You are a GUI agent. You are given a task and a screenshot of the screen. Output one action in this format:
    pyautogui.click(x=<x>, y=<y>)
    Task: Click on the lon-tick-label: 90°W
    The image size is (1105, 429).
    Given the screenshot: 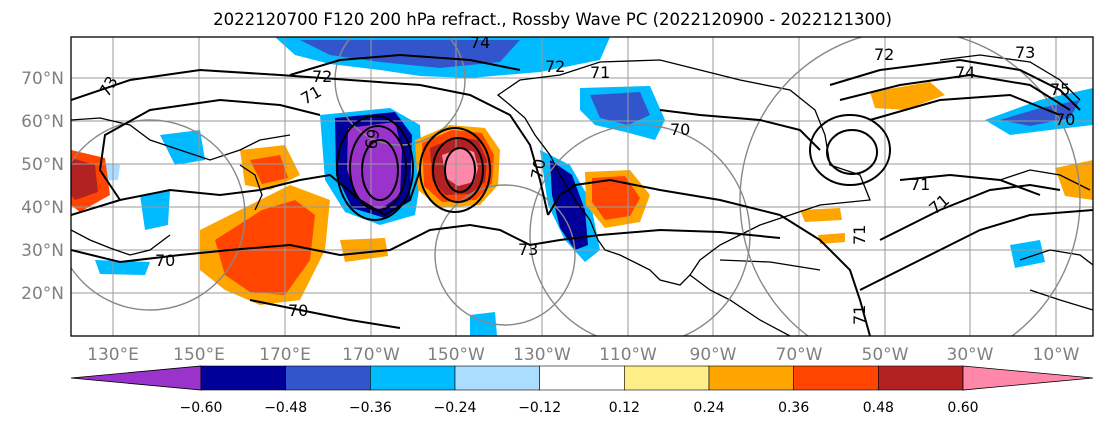 What is the action you would take?
    pyautogui.click(x=713, y=355)
    